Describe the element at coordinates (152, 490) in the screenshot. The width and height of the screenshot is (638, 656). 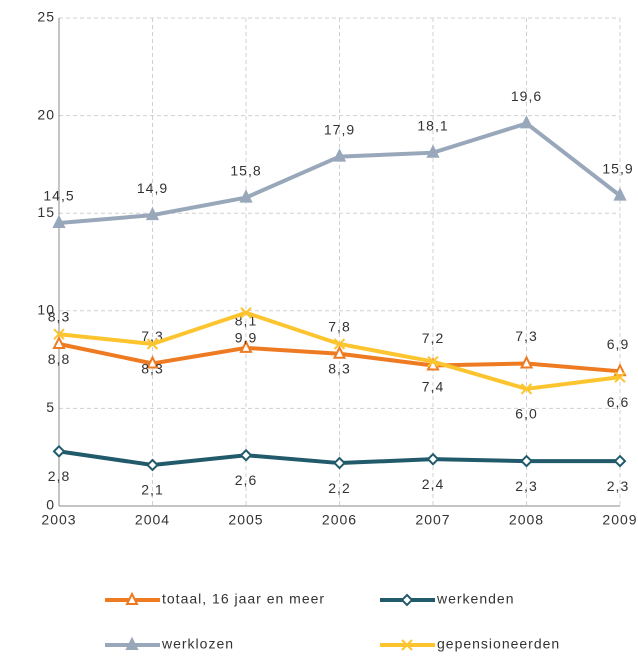
I see `data-label: 2,1` at that location.